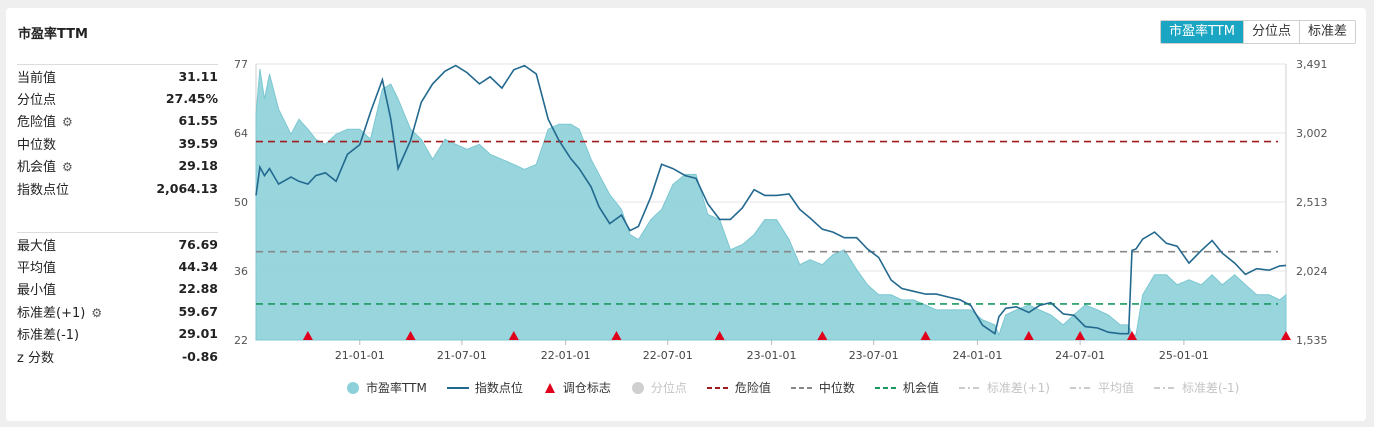 The height and width of the screenshot is (427, 1374). I want to click on stat-value: 2,064.13, so click(187, 188).